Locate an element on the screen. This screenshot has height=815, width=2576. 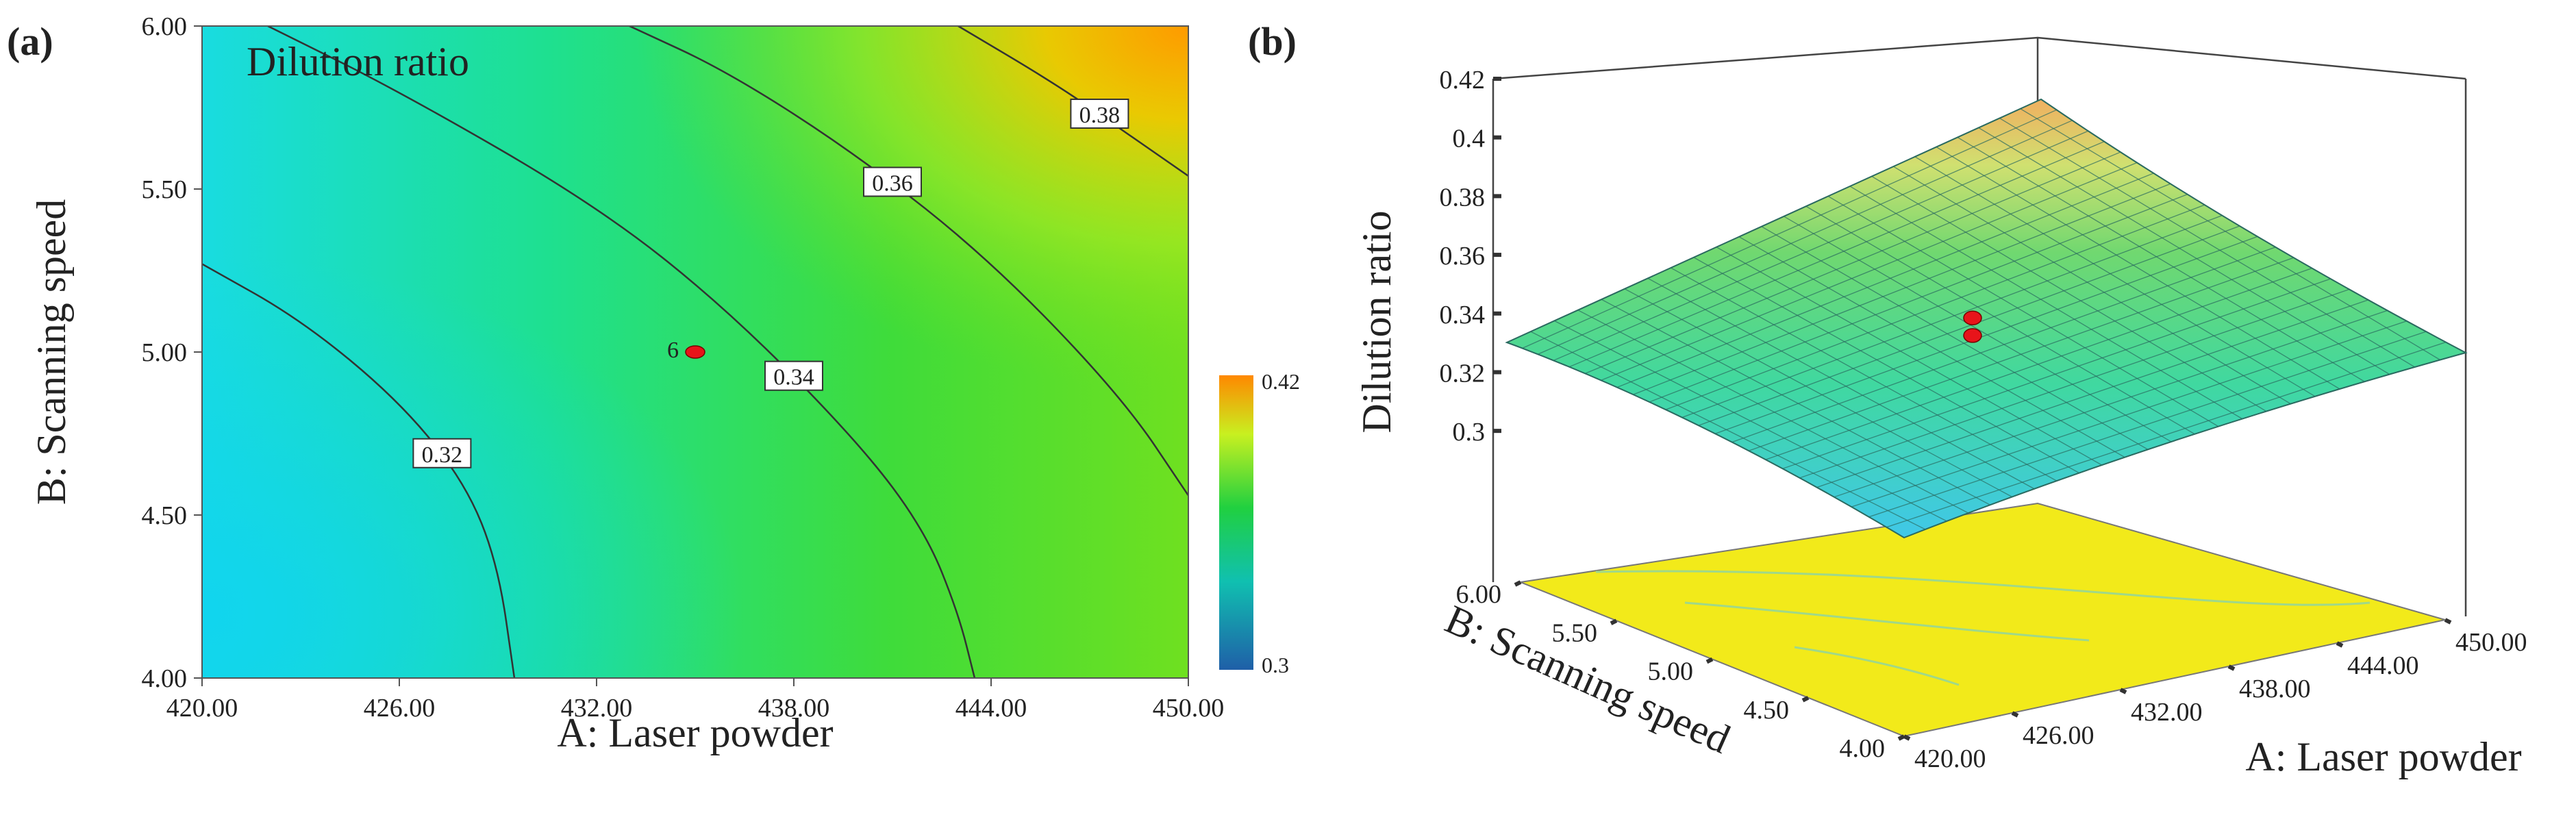
panel-a-label: (a) is located at coordinates (30, 41).